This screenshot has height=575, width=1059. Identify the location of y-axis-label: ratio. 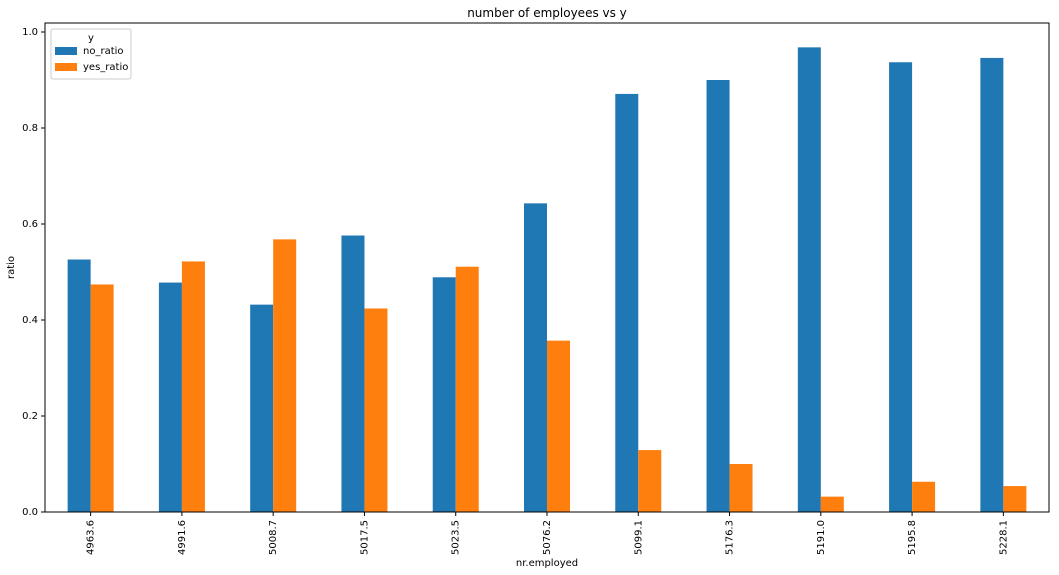
(11, 267).